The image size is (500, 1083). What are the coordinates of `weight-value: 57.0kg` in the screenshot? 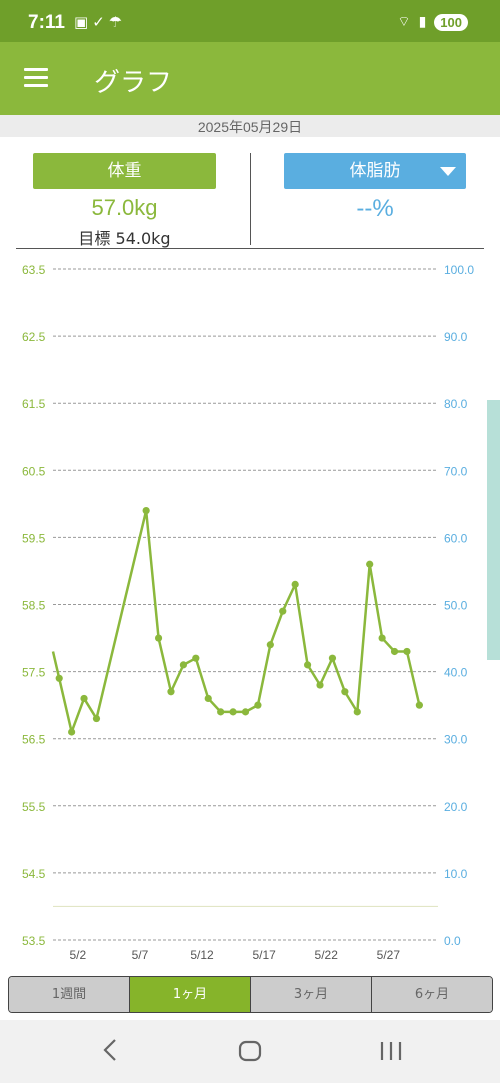 It's located at (124, 207).